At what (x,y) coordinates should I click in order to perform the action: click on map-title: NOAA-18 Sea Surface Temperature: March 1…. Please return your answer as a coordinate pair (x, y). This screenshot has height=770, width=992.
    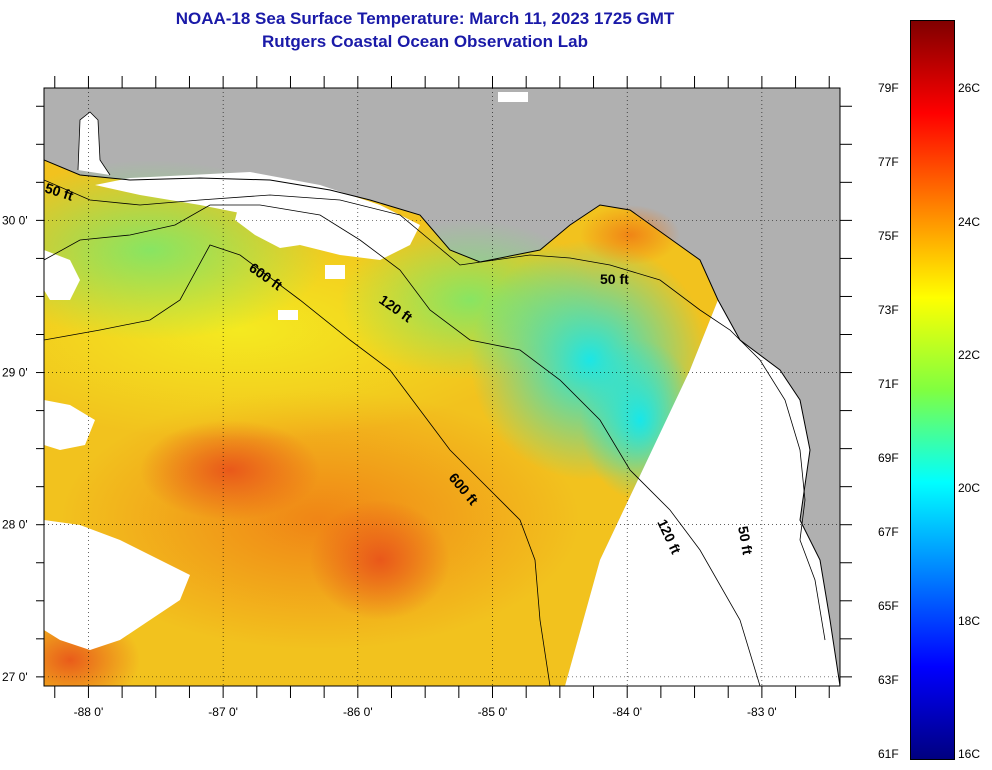
    Looking at the image, I should click on (425, 18).